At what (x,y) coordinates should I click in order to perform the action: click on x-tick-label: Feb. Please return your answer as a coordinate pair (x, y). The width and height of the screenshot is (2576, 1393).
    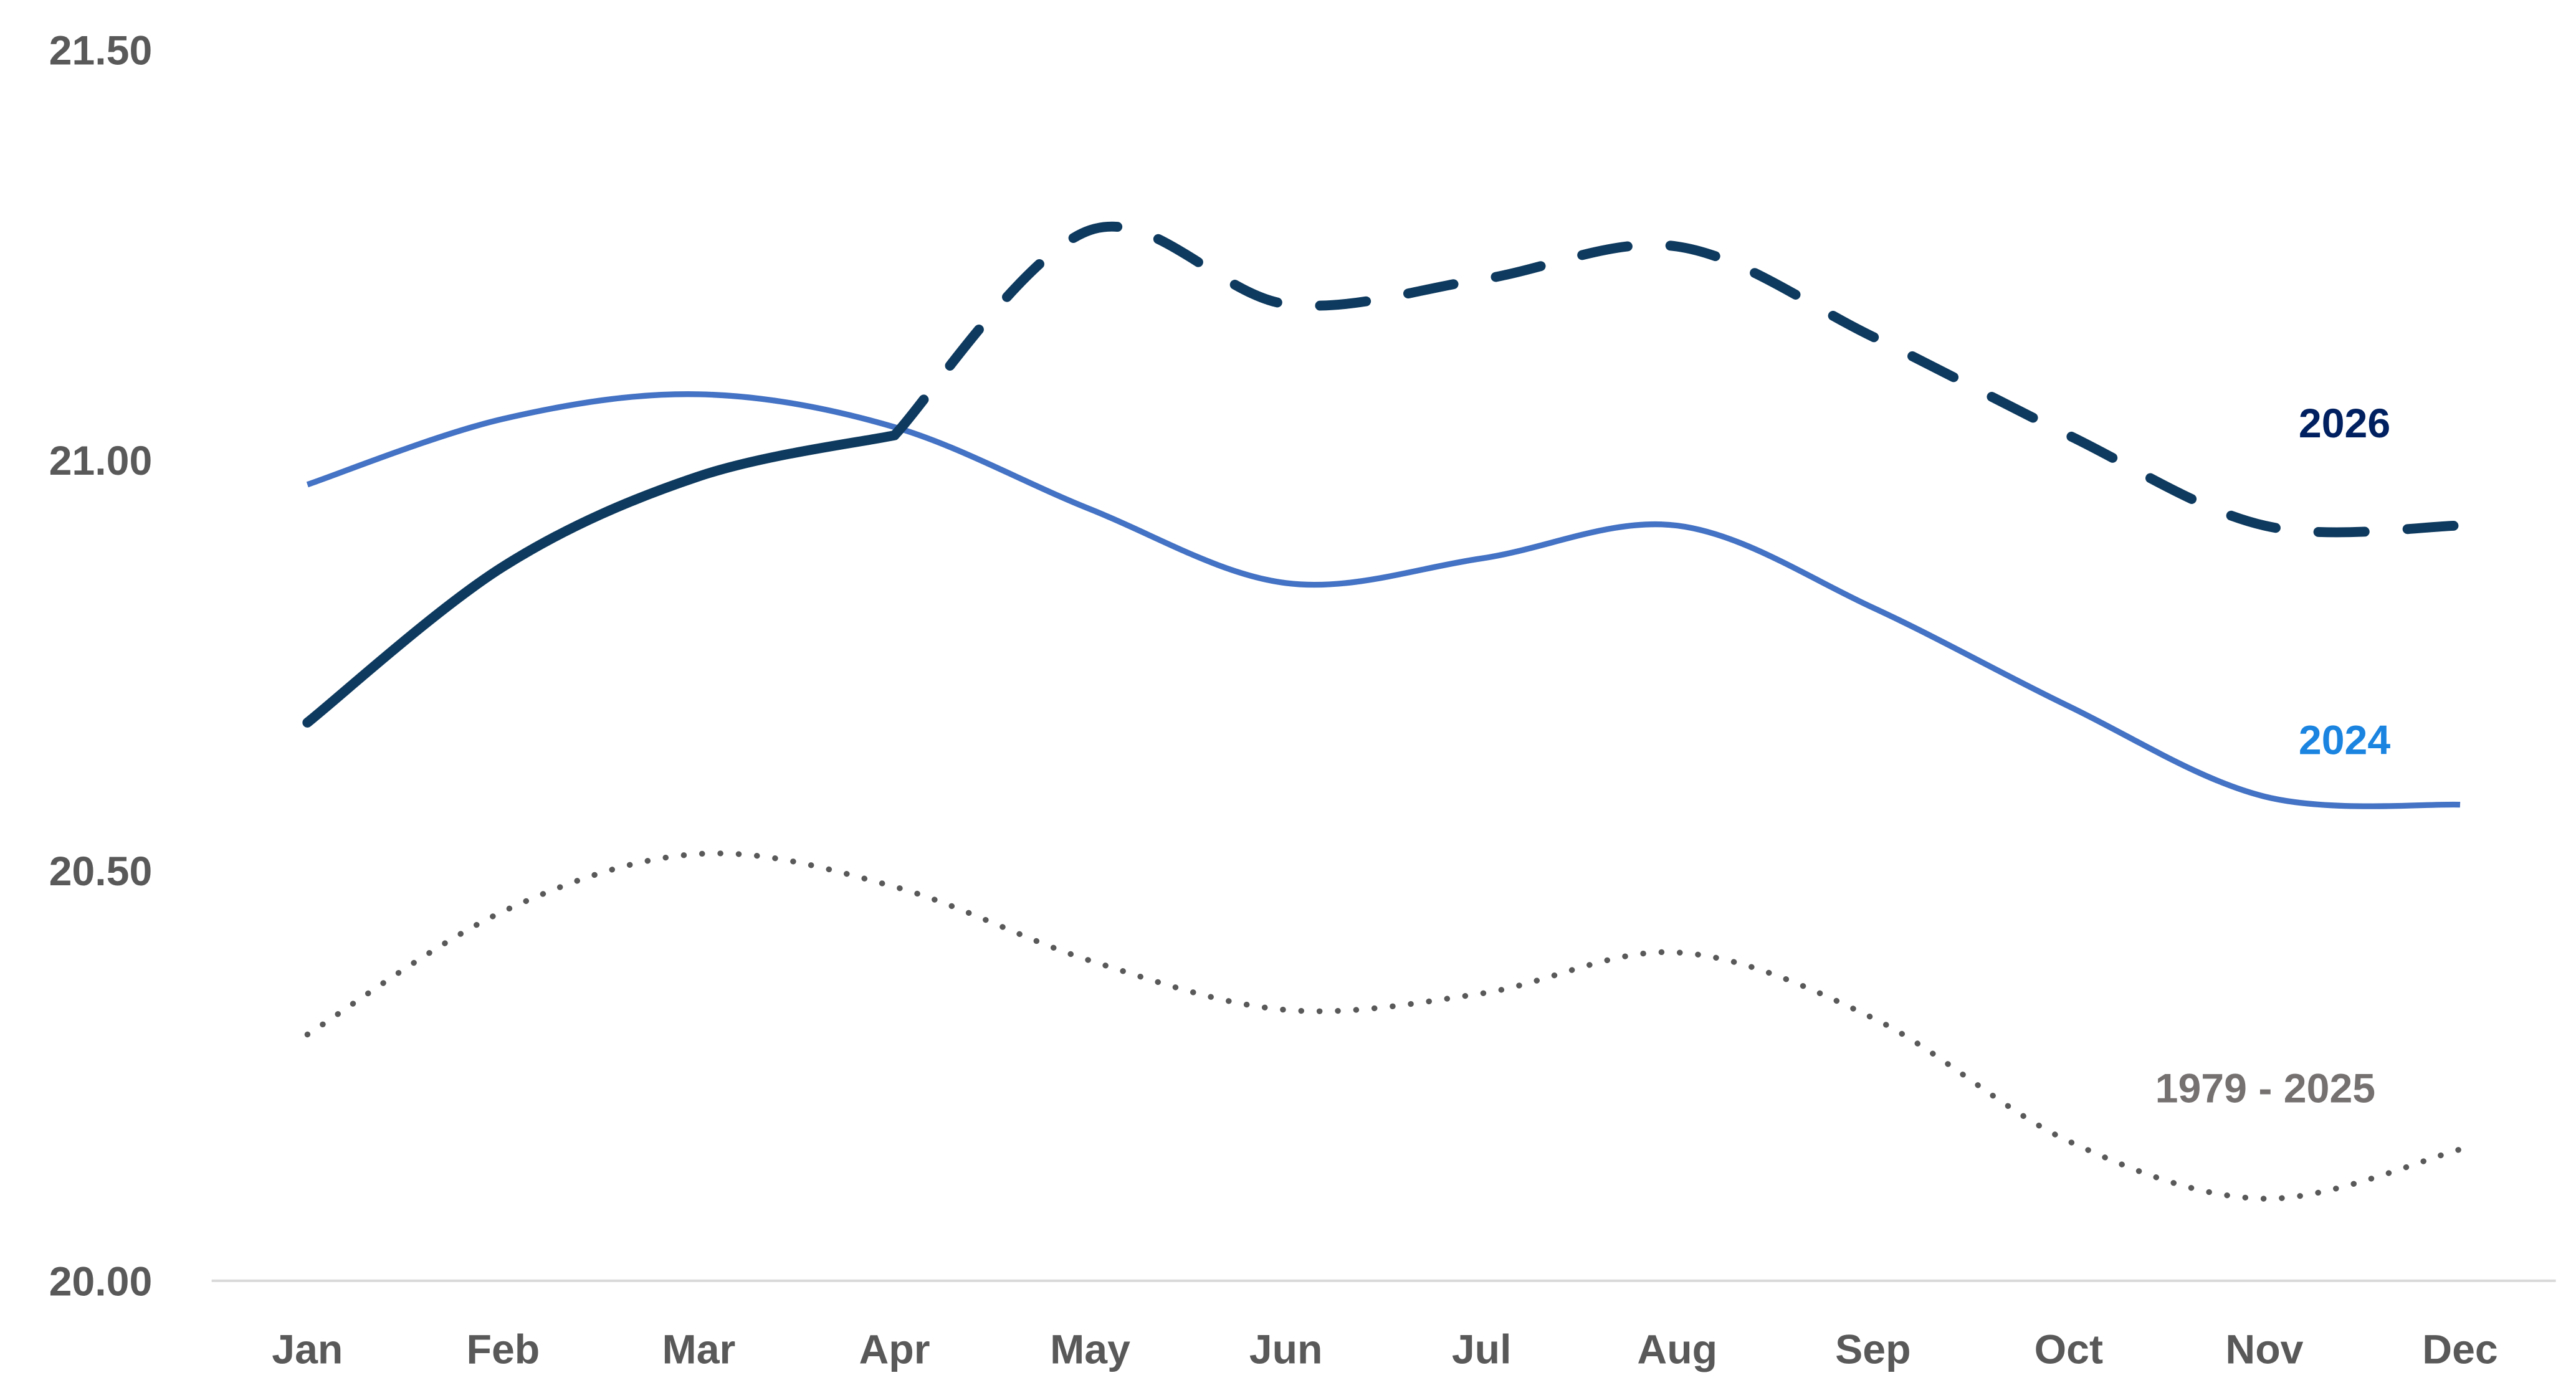
    Looking at the image, I should click on (504, 1349).